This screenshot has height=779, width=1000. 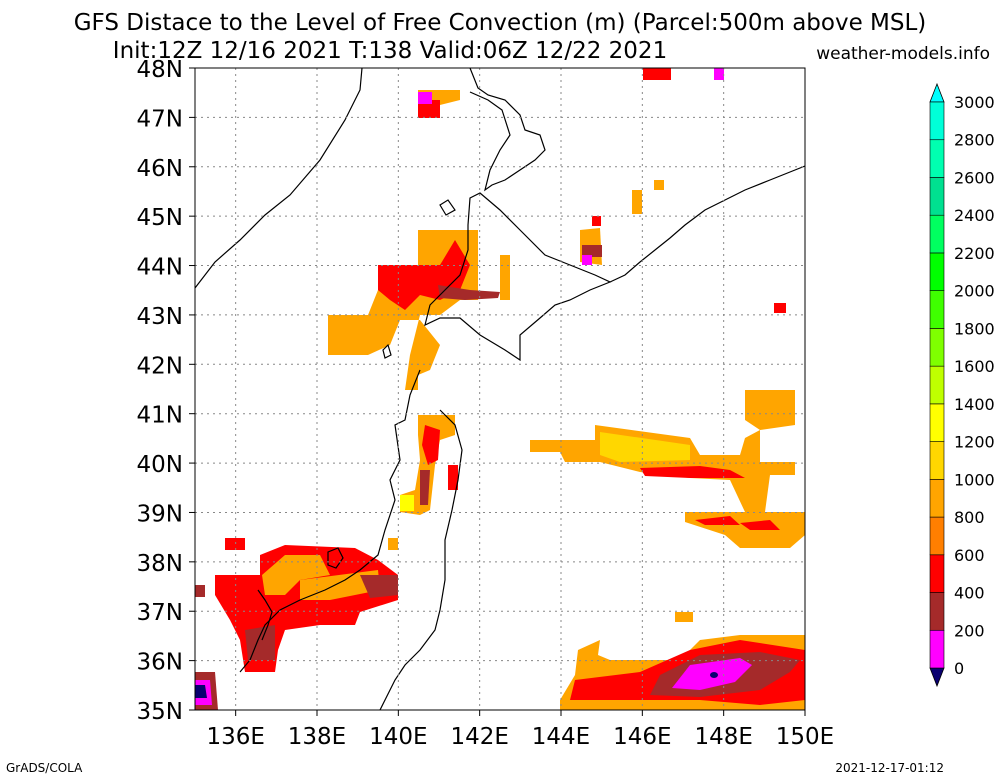 I want to click on shade-pacific-39n, so click(x=745, y=530).